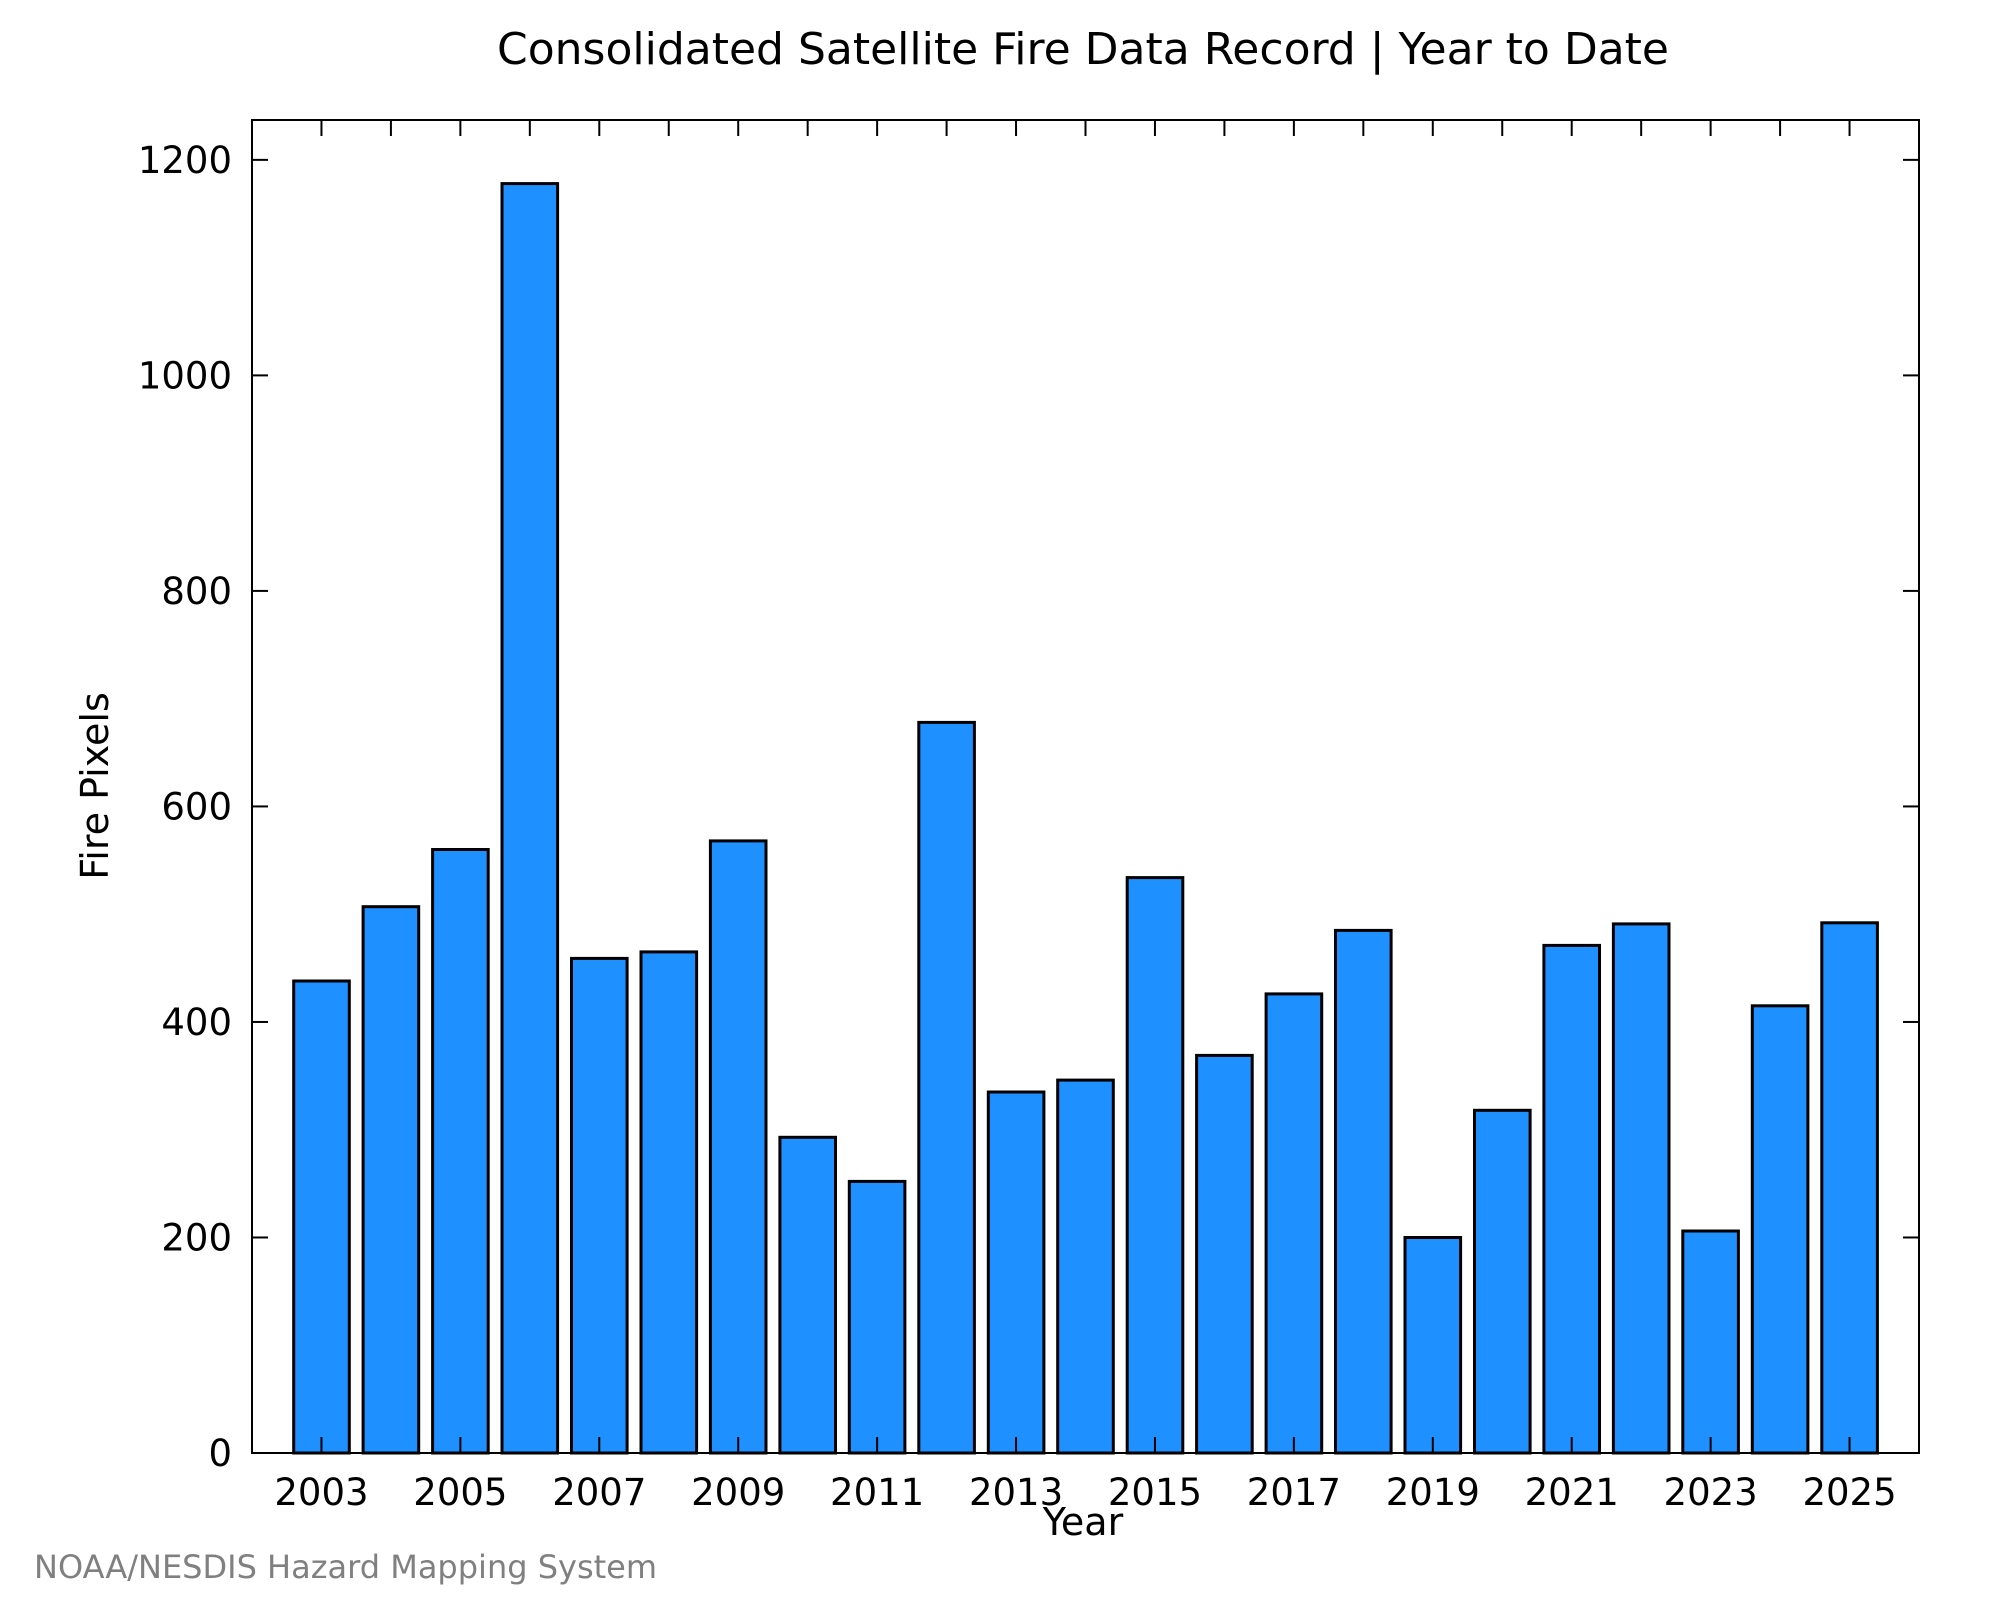 The image size is (2000, 1600). Describe the element at coordinates (1641, 1188) in the screenshot. I see `bar-2022` at that location.